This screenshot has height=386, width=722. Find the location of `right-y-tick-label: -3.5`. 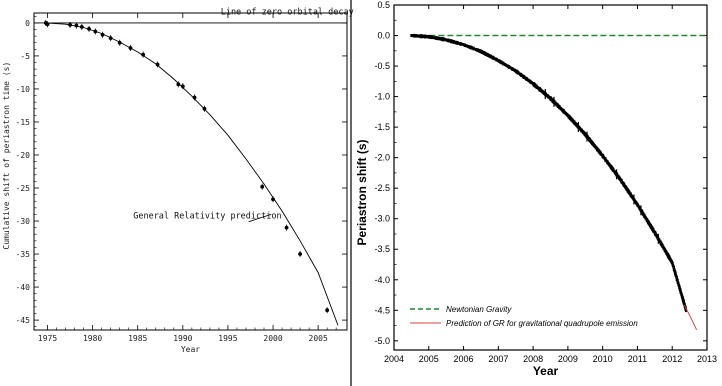

right-y-tick-label: -3.5 is located at coordinates (382, 249).